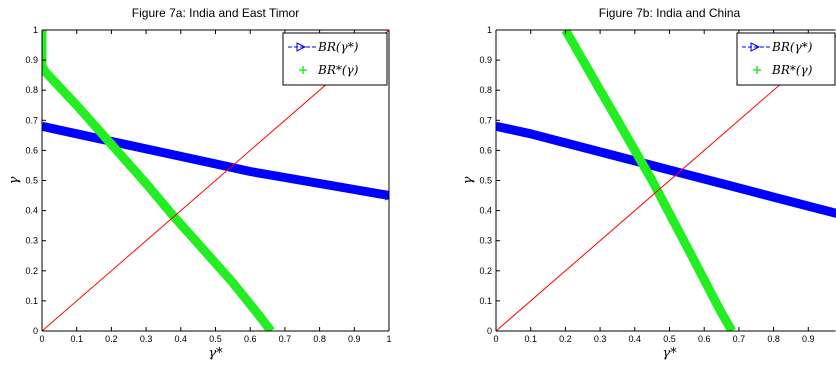 This screenshot has width=836, height=366. What do you see at coordinates (388, 339) in the screenshot?
I see `x-tick-label: 1` at bounding box center [388, 339].